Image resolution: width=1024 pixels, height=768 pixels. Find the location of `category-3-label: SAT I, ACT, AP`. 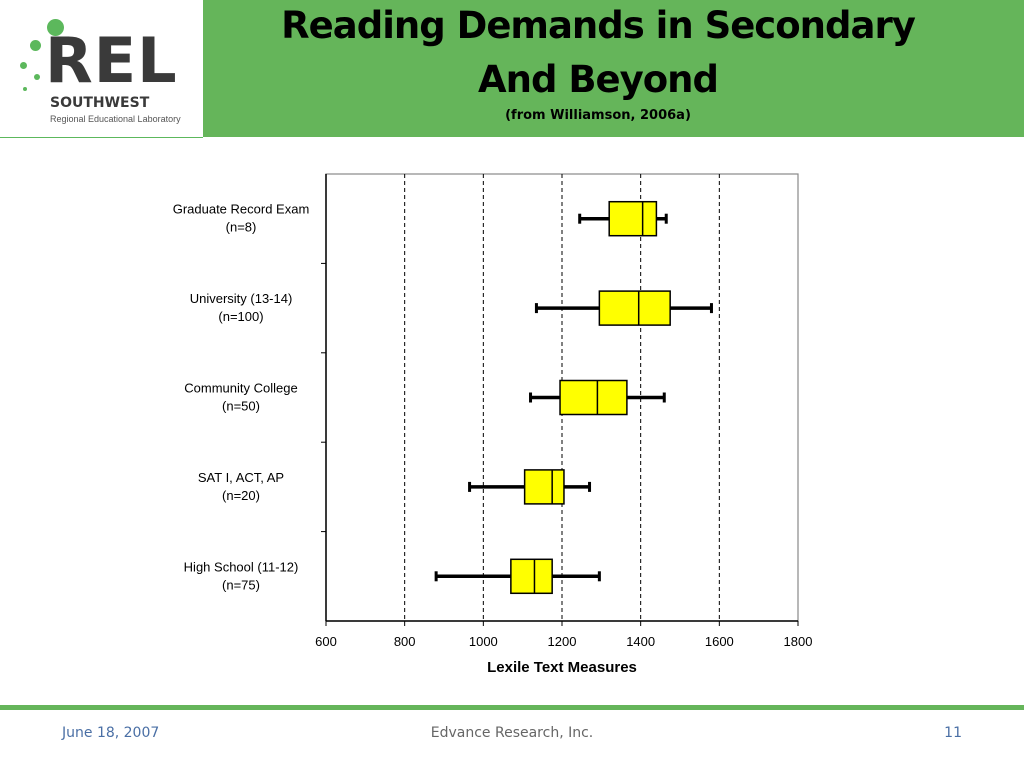

category-3-label: SAT I, ACT, AP is located at coordinates (241, 477).